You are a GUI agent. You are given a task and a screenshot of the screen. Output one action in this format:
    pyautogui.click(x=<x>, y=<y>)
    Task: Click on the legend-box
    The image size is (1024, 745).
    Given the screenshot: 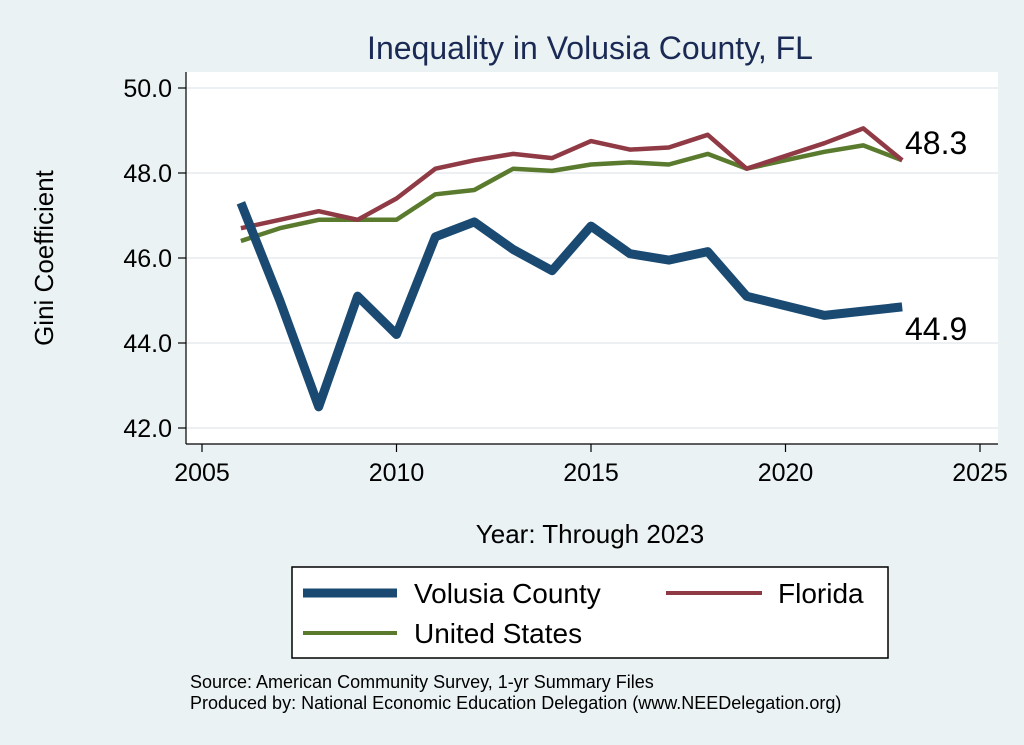 What is the action you would take?
    pyautogui.click(x=590, y=612)
    